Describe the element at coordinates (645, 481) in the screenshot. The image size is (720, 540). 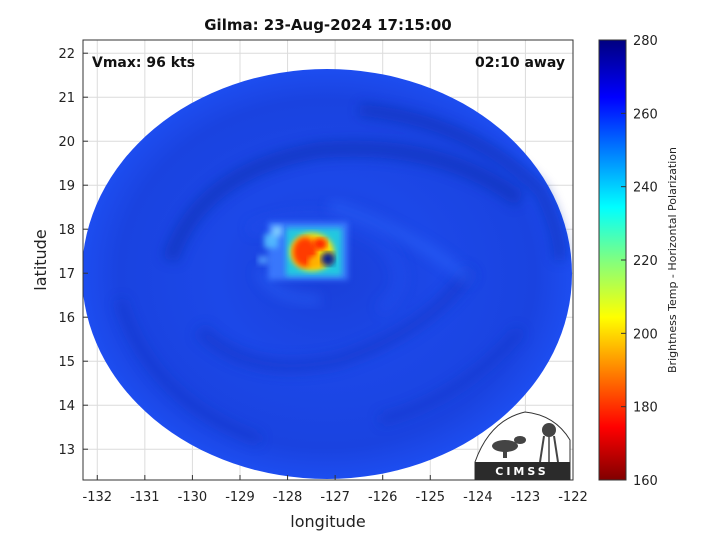
I see `colorbar-tick-label: 160` at that location.